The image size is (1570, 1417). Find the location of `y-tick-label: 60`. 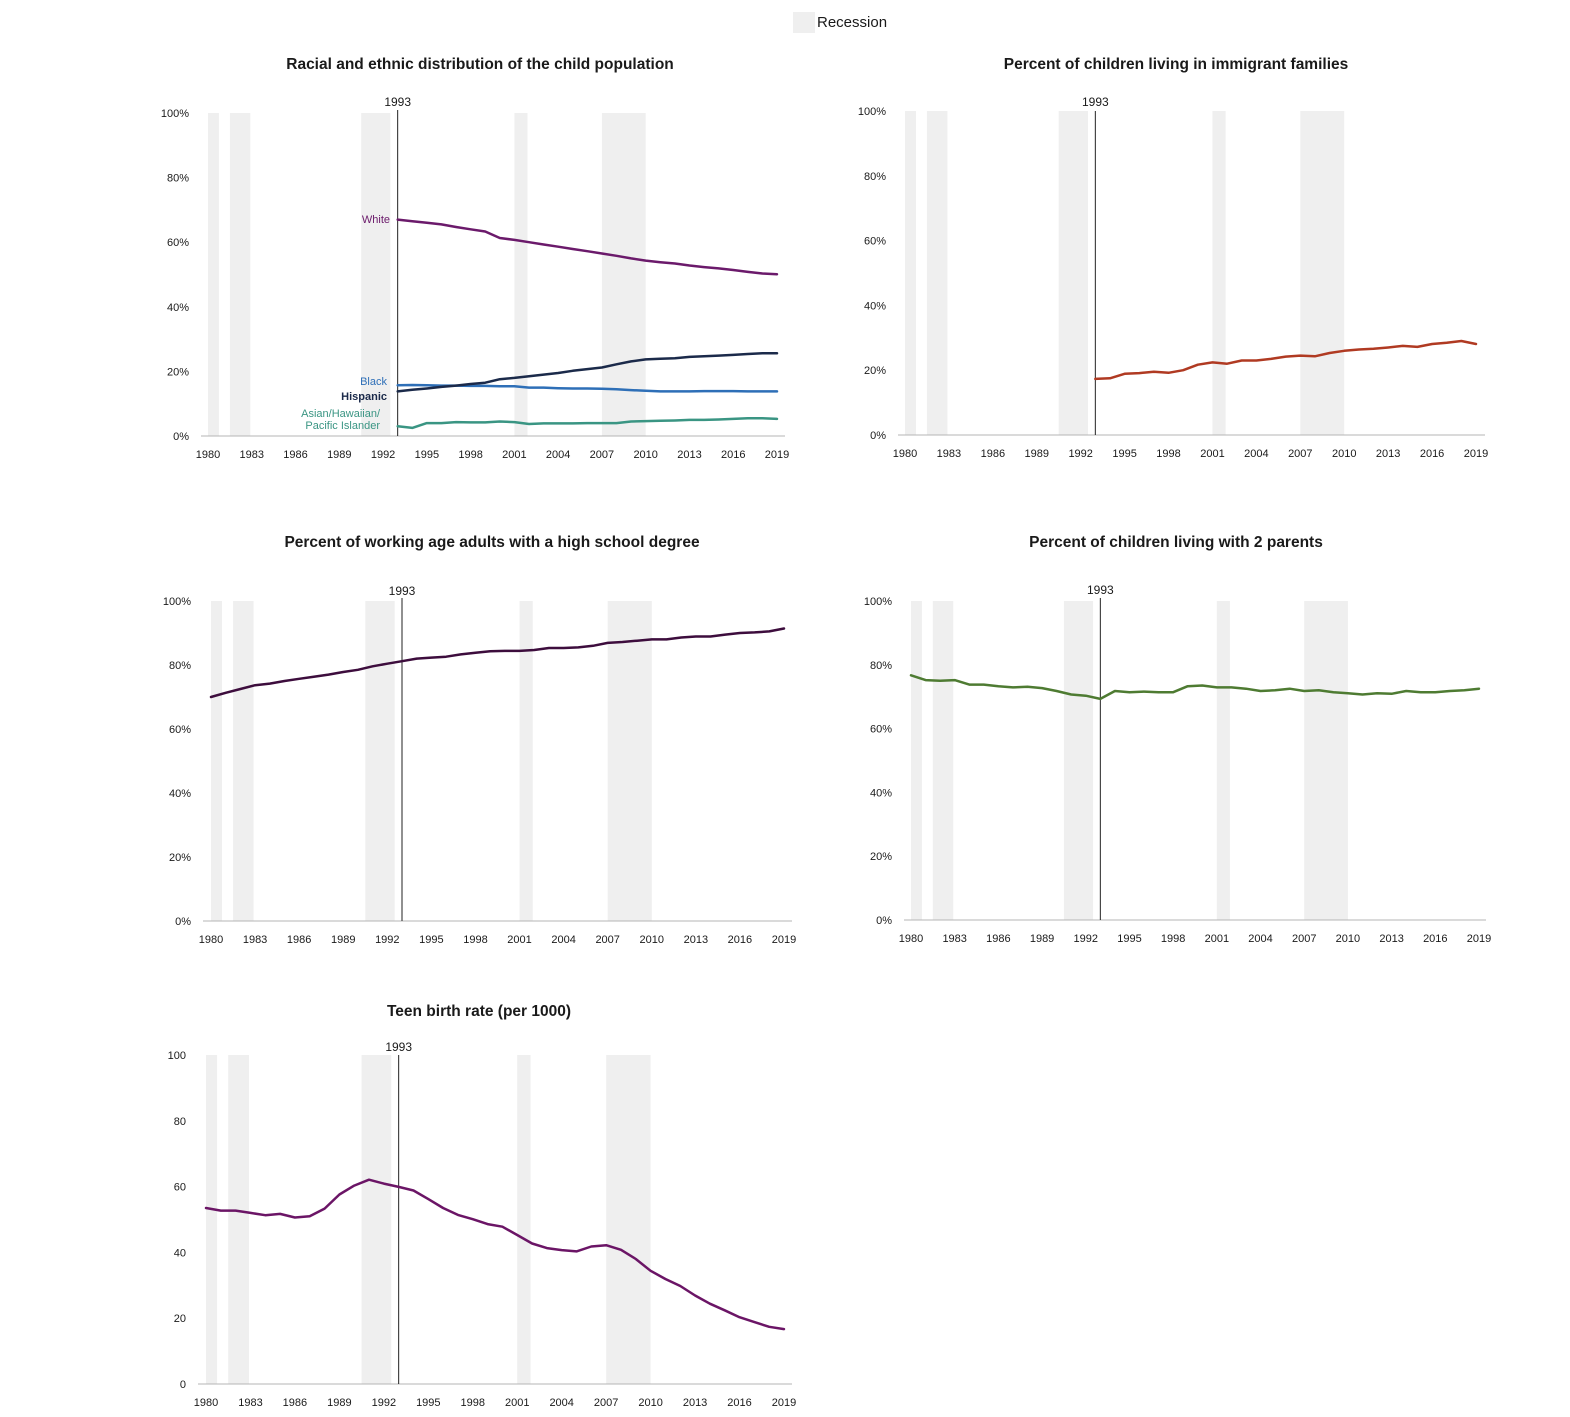

y-tick-label: 60 is located at coordinates (180, 1188).